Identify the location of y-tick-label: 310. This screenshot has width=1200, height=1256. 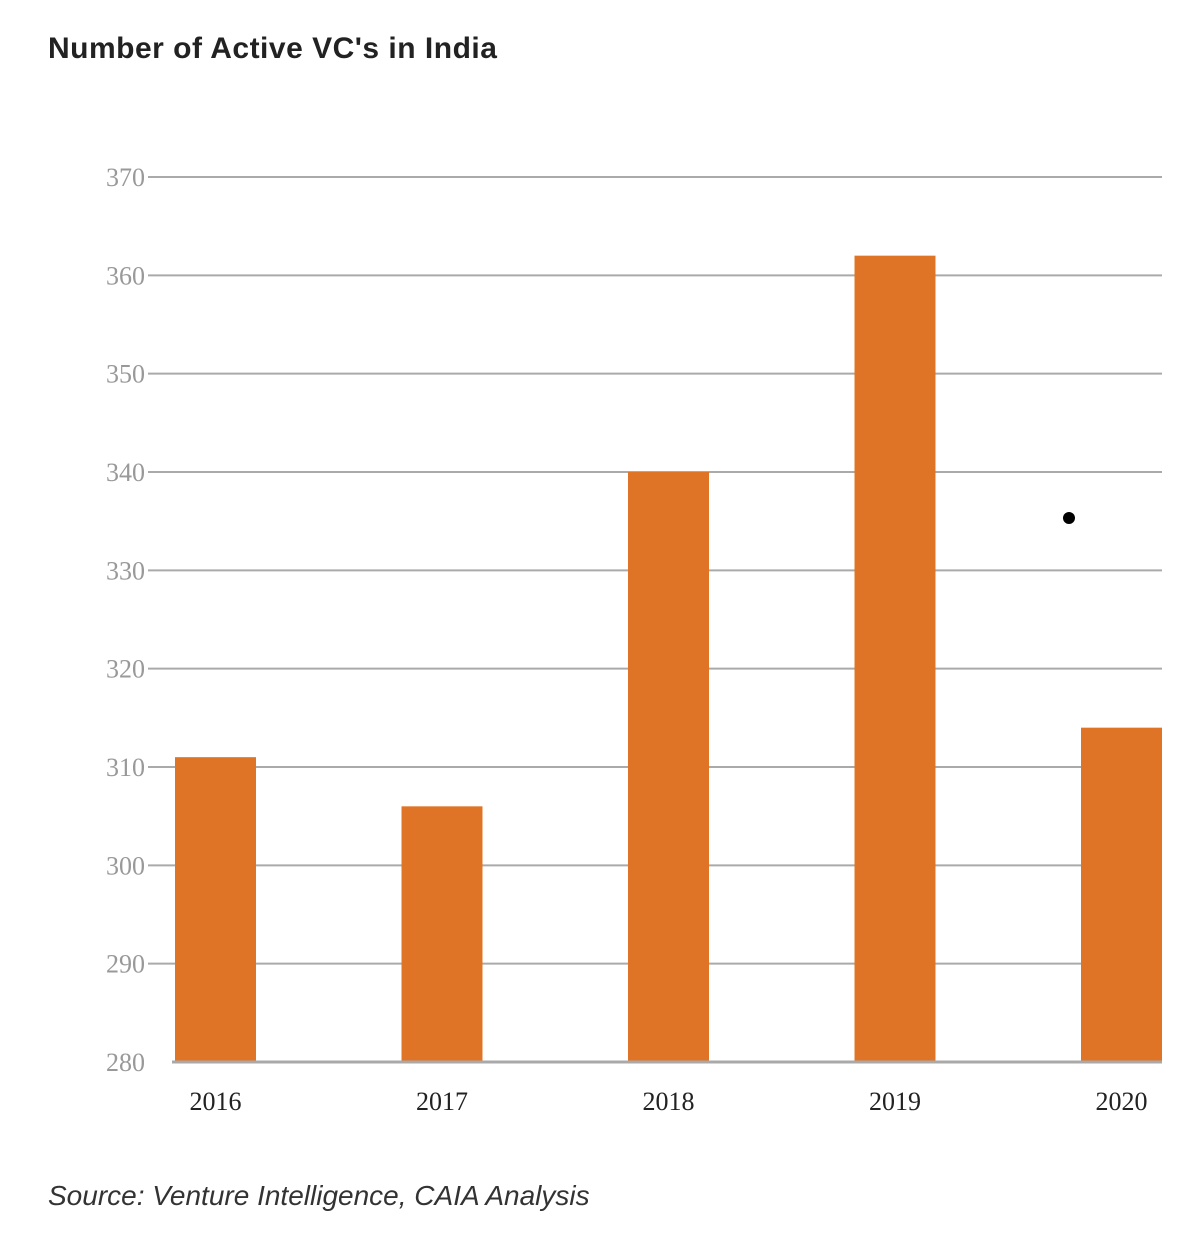
(125, 767).